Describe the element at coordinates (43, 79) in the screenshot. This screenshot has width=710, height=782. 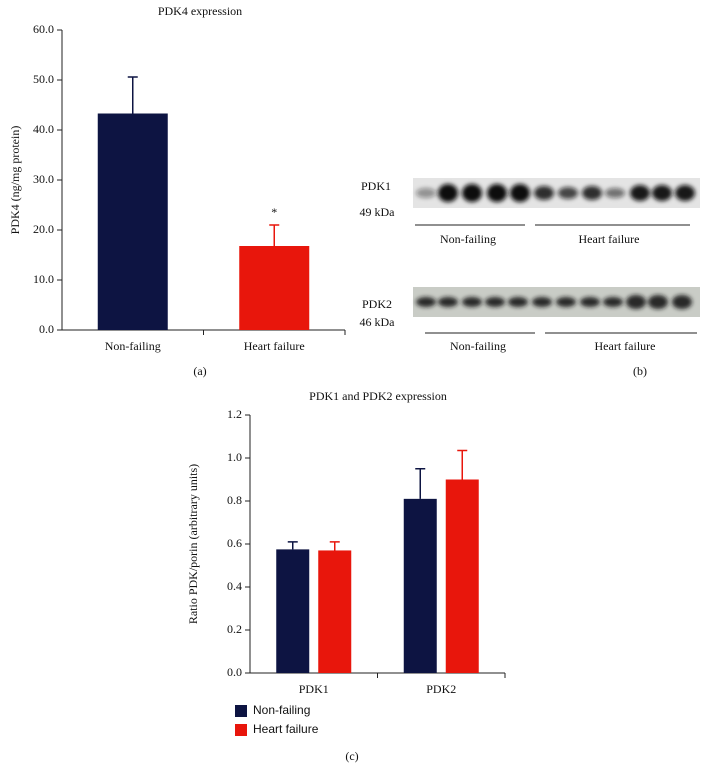
I see `y-tick-label: 50.0` at that location.